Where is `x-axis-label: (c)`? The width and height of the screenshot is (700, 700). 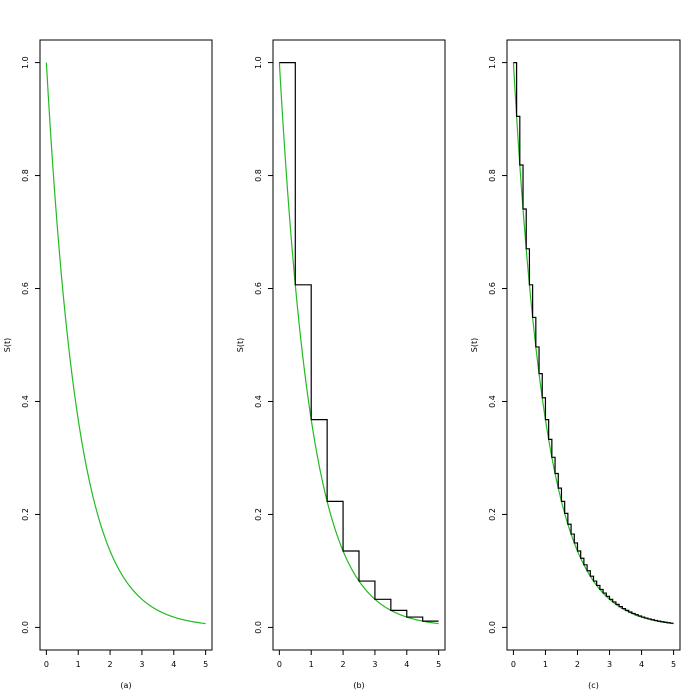
x-axis-label: (c) is located at coordinates (593, 685).